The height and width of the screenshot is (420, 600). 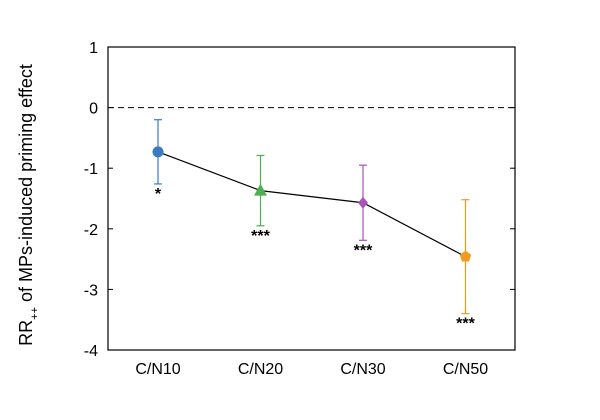 What do you see at coordinates (93, 48) in the screenshot?
I see `y-tick-label: 1` at bounding box center [93, 48].